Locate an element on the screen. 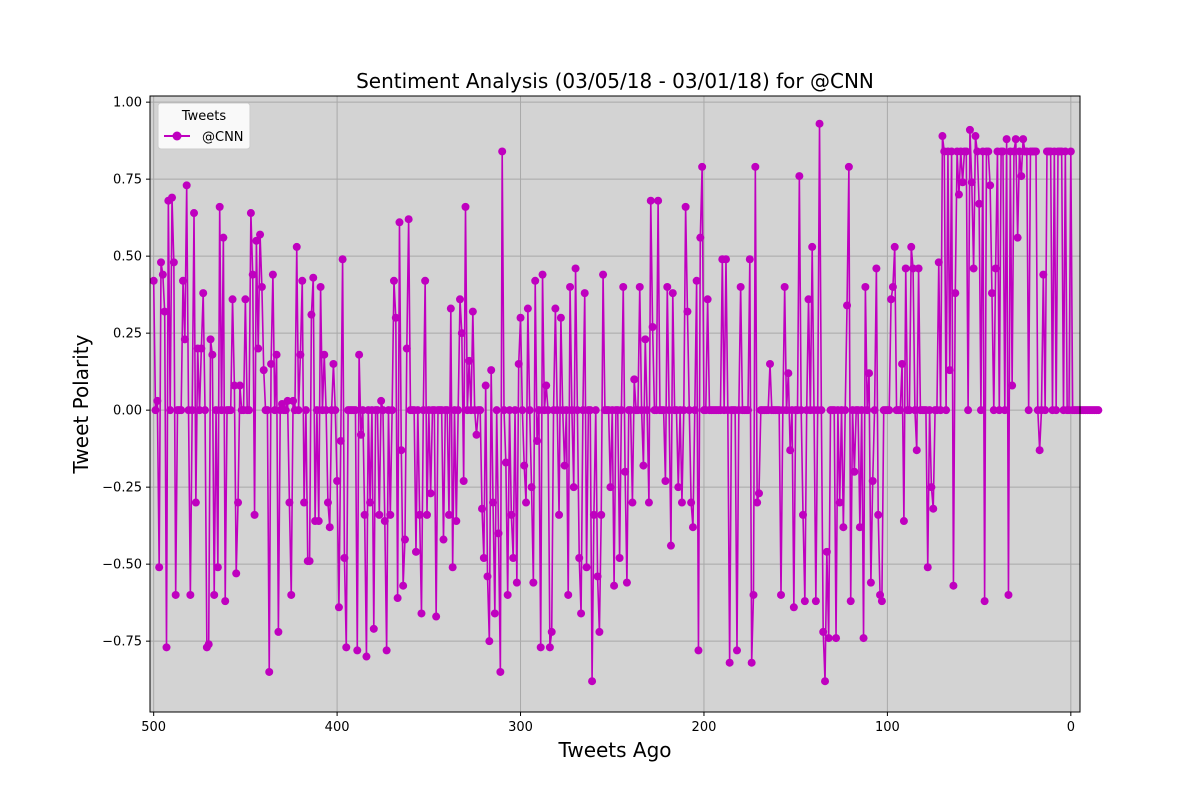 The width and height of the screenshot is (1200, 800). x-tick-label: 500 is located at coordinates (153, 727).